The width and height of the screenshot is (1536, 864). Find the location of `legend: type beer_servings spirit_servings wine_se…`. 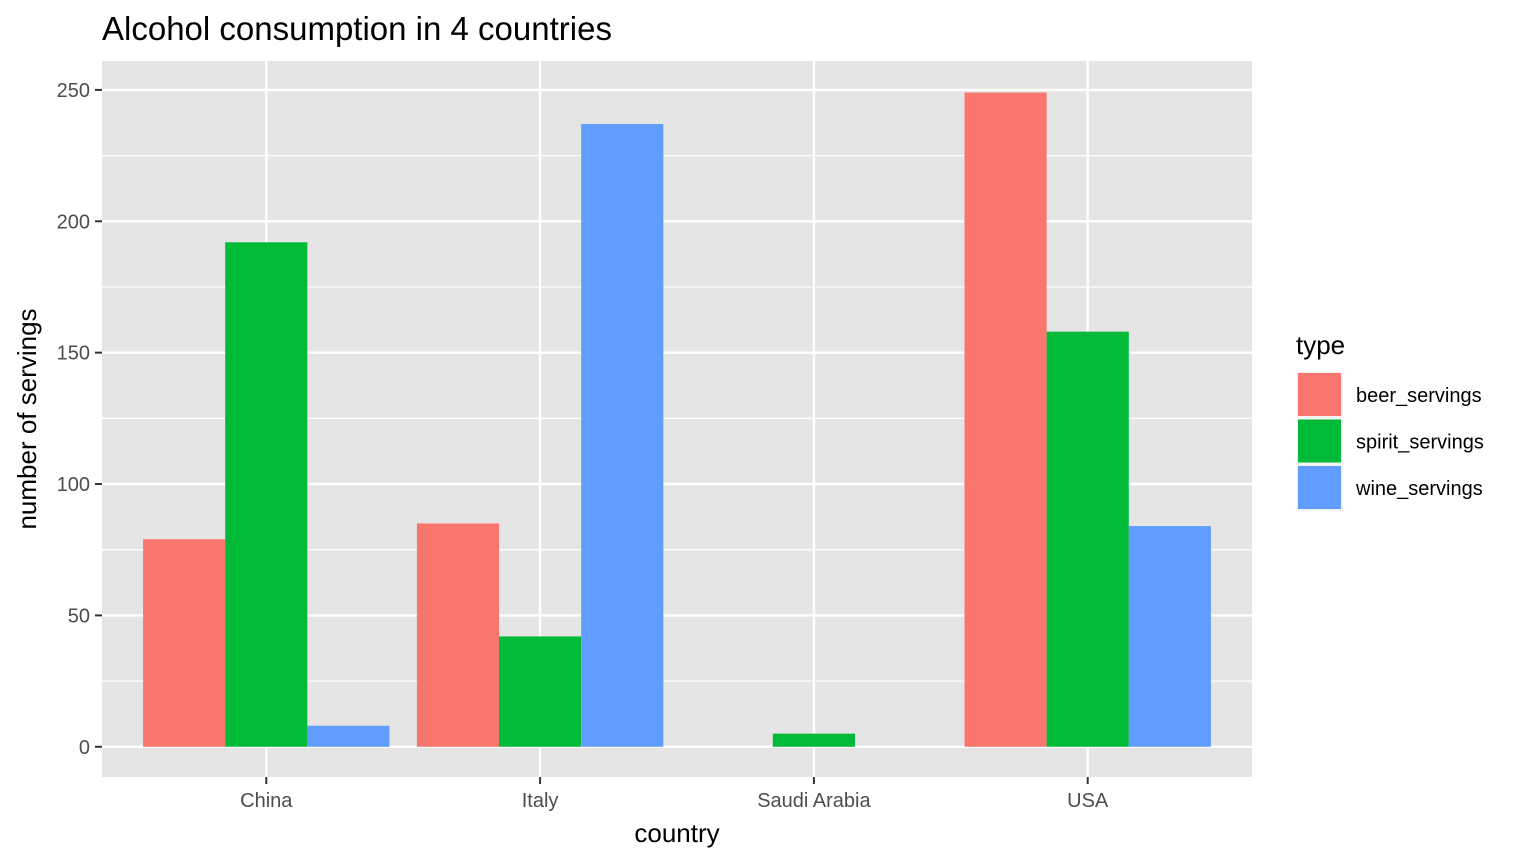

legend: type beer_servings spirit_servings wine_se… is located at coordinates (1390, 420).